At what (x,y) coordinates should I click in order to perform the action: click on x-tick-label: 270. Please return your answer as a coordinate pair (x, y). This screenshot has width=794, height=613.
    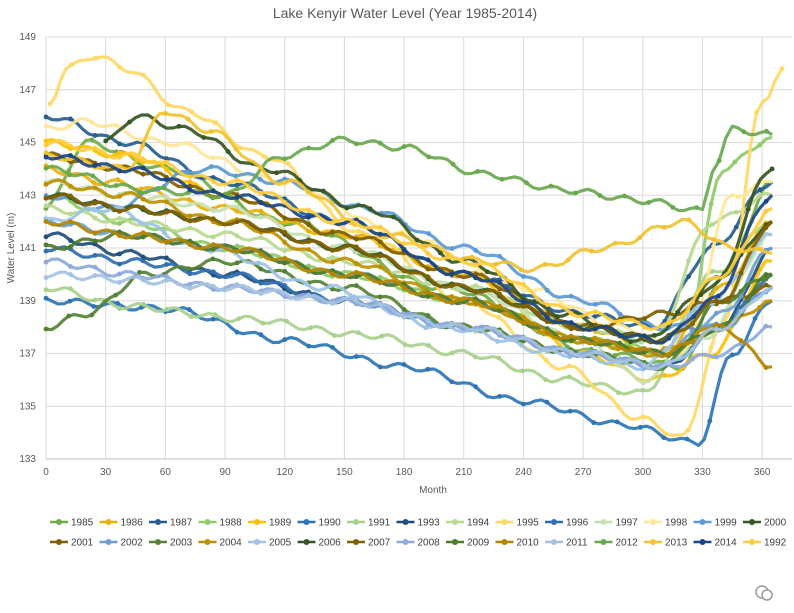
    Looking at the image, I should click on (583, 472).